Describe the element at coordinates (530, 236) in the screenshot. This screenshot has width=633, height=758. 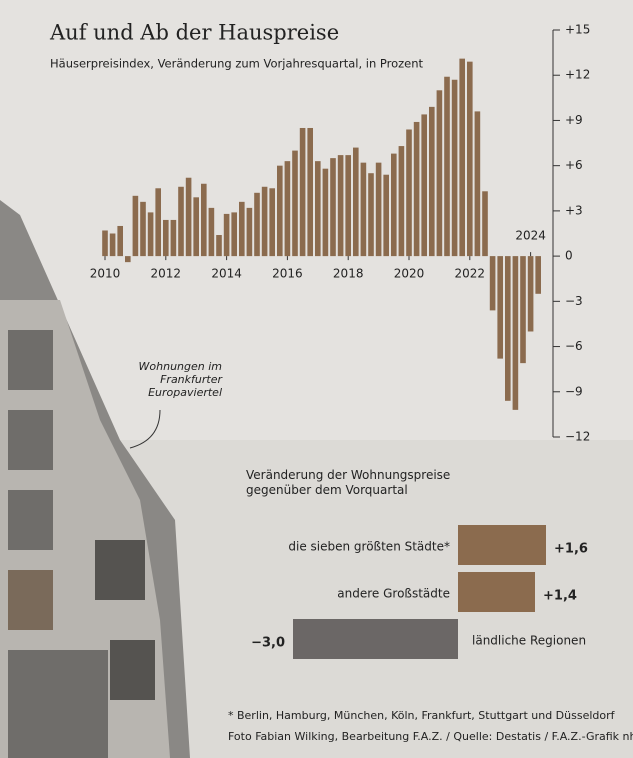
I see `x-tick-label: 2024` at that location.